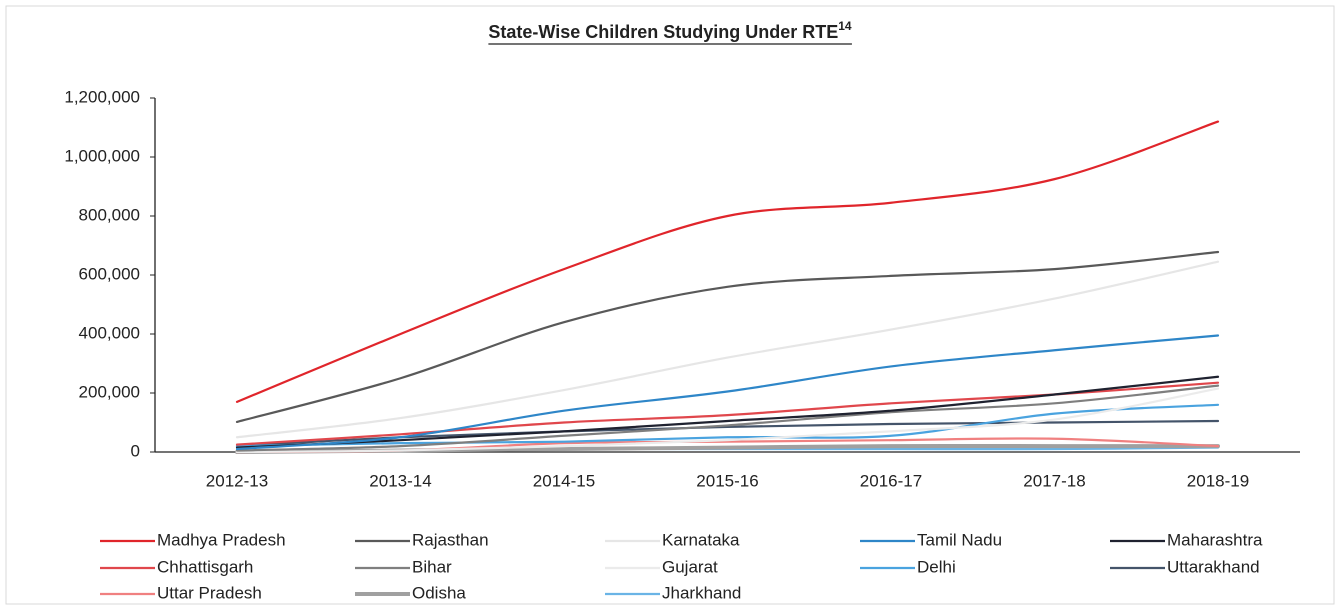 The width and height of the screenshot is (1340, 610). I want to click on x-tick-label: 2017-18, so click(1054, 480).